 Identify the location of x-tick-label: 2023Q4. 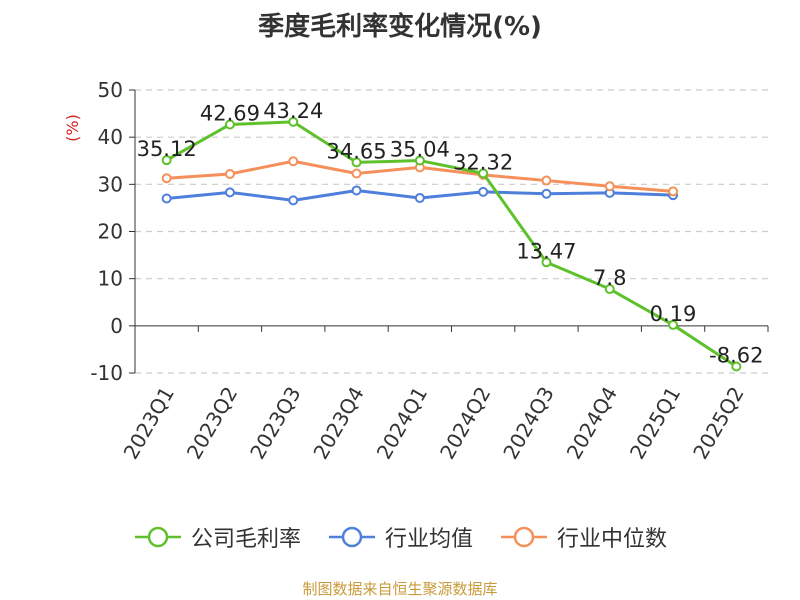
(338, 423).